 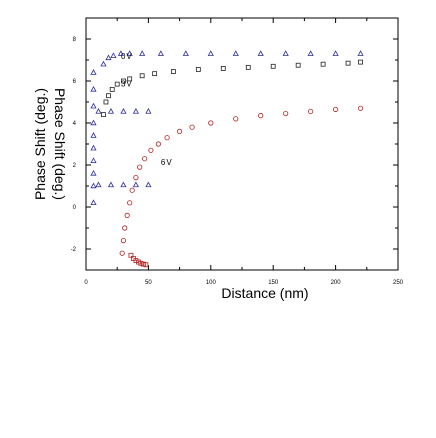 I want to click on y-tick-label: 8, so click(x=75, y=40).